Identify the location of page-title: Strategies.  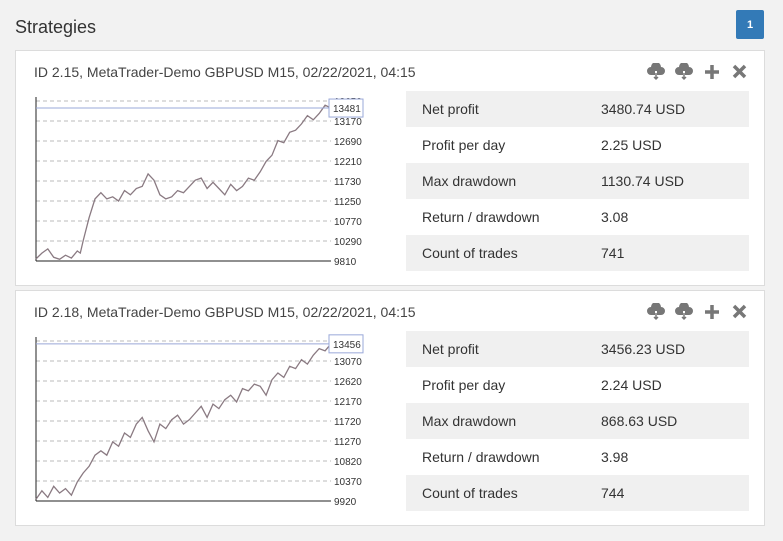
(56, 27).